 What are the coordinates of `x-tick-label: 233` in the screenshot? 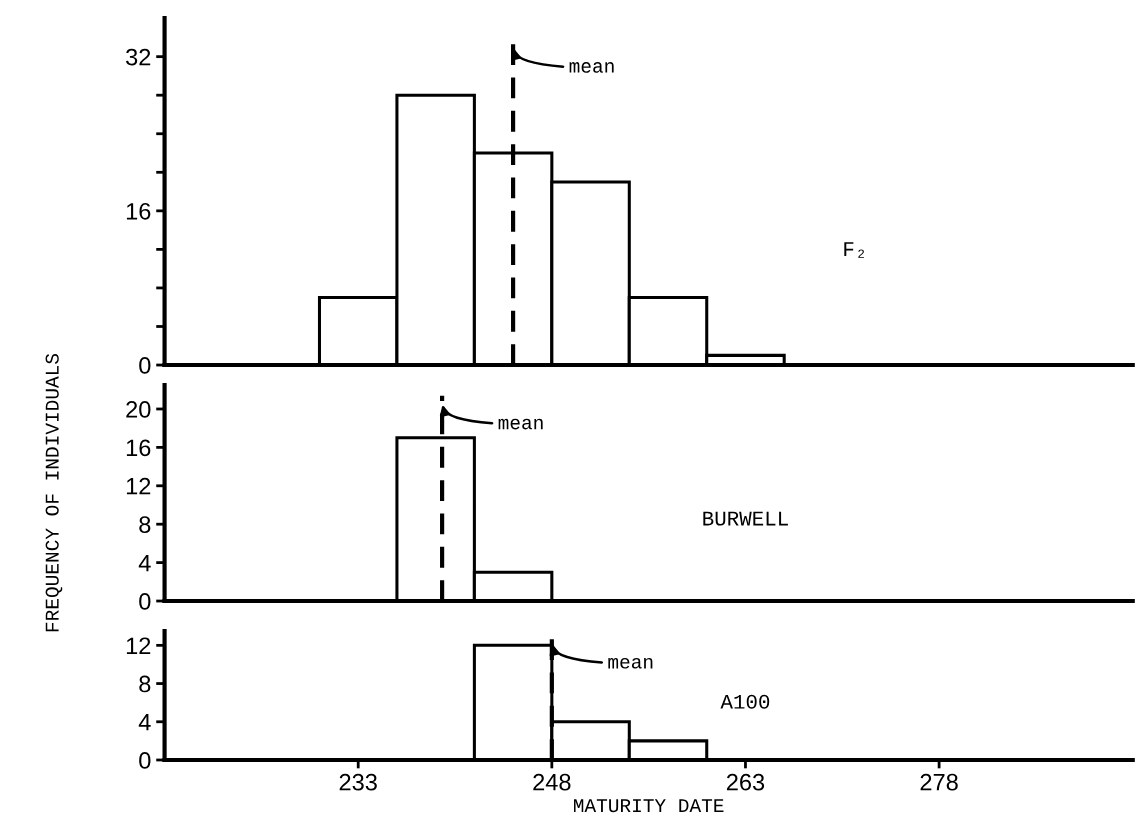 It's located at (358, 782).